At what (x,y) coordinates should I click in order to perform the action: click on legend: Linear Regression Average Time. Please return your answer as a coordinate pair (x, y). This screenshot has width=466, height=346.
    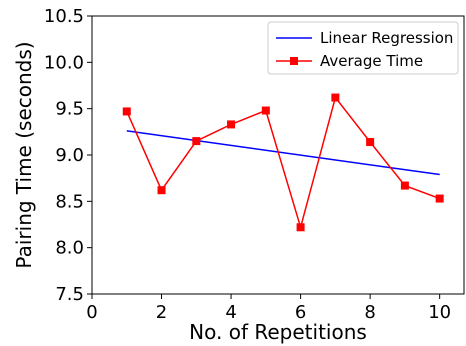
    Looking at the image, I should click on (363, 48).